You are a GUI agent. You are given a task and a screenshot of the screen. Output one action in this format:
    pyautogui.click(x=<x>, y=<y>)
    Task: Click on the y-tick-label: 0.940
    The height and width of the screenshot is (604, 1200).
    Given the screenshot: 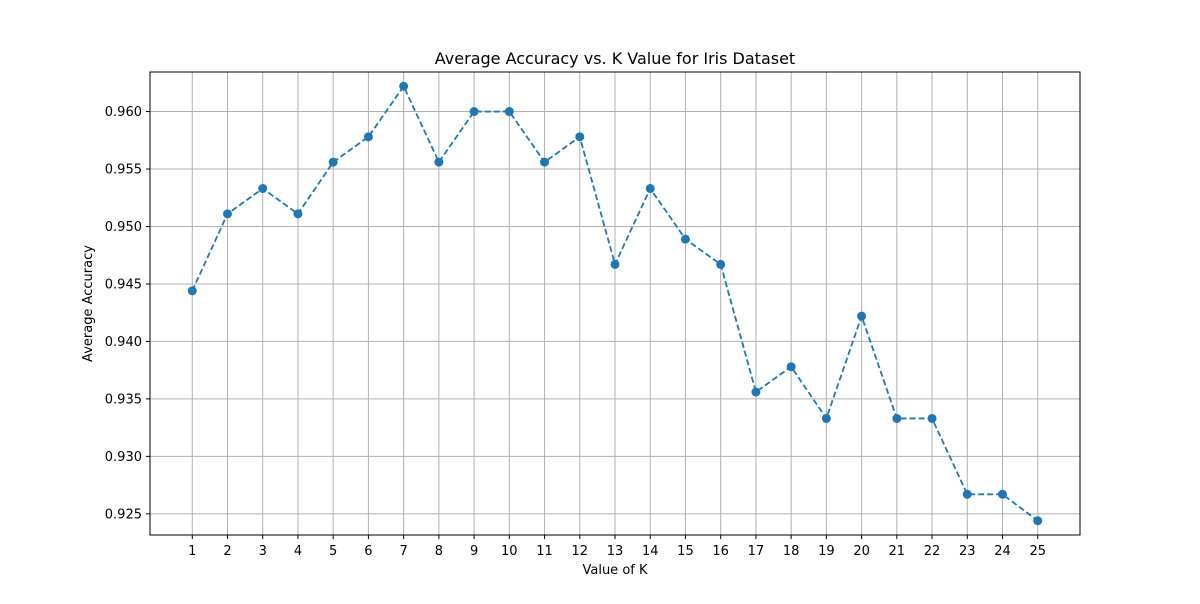 What is the action you would take?
    pyautogui.click(x=123, y=342)
    